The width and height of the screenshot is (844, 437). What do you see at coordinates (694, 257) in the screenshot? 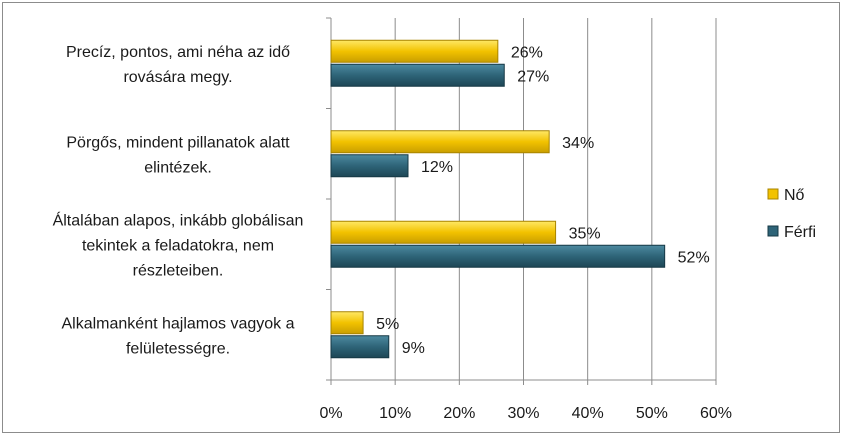
I see `data-label: 52%` at bounding box center [694, 257].